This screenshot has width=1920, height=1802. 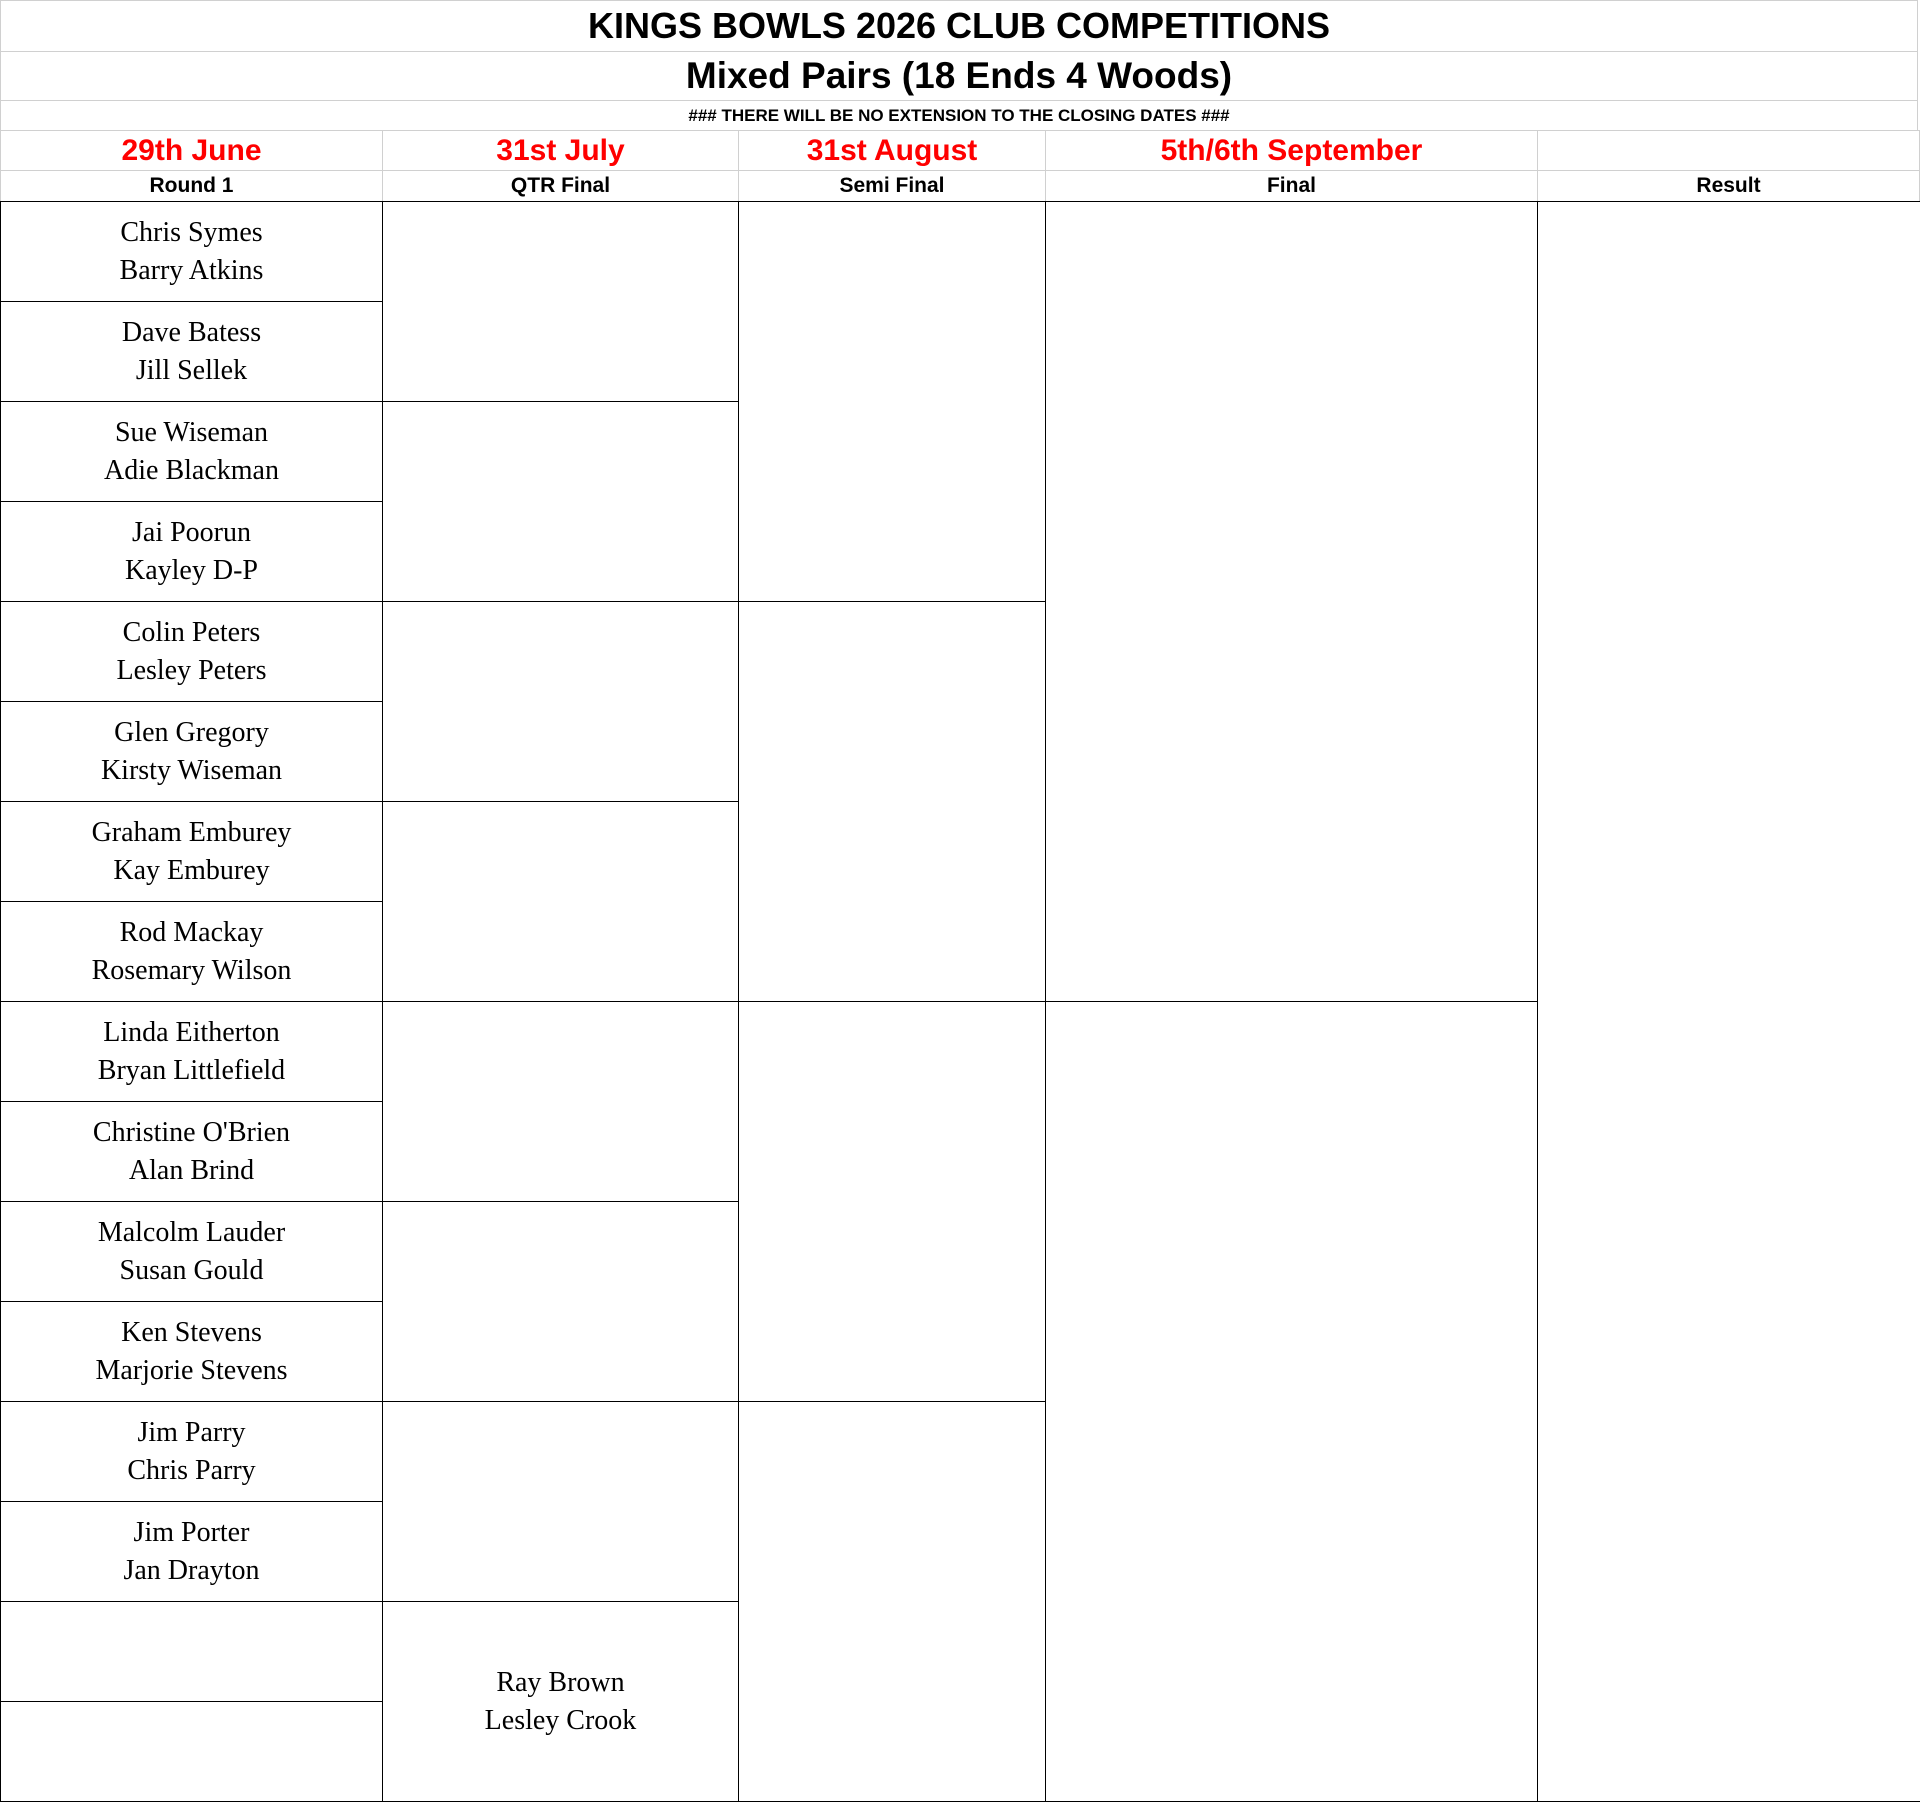 What do you see at coordinates (191, 1232) in the screenshot?
I see `player-name: Malcolm Lauder` at bounding box center [191, 1232].